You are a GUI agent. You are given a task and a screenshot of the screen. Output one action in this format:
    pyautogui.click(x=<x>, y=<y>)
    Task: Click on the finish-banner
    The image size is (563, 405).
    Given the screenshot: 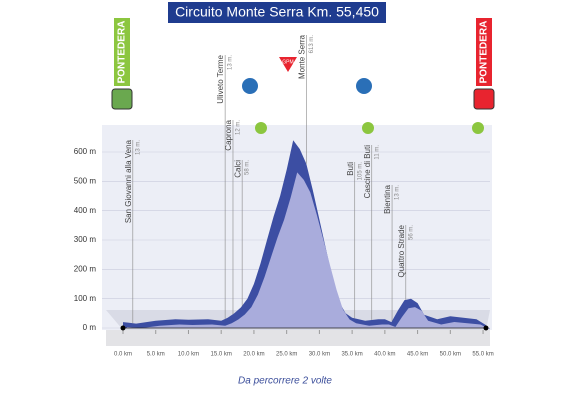 What is the action you would take?
    pyautogui.click(x=484, y=52)
    